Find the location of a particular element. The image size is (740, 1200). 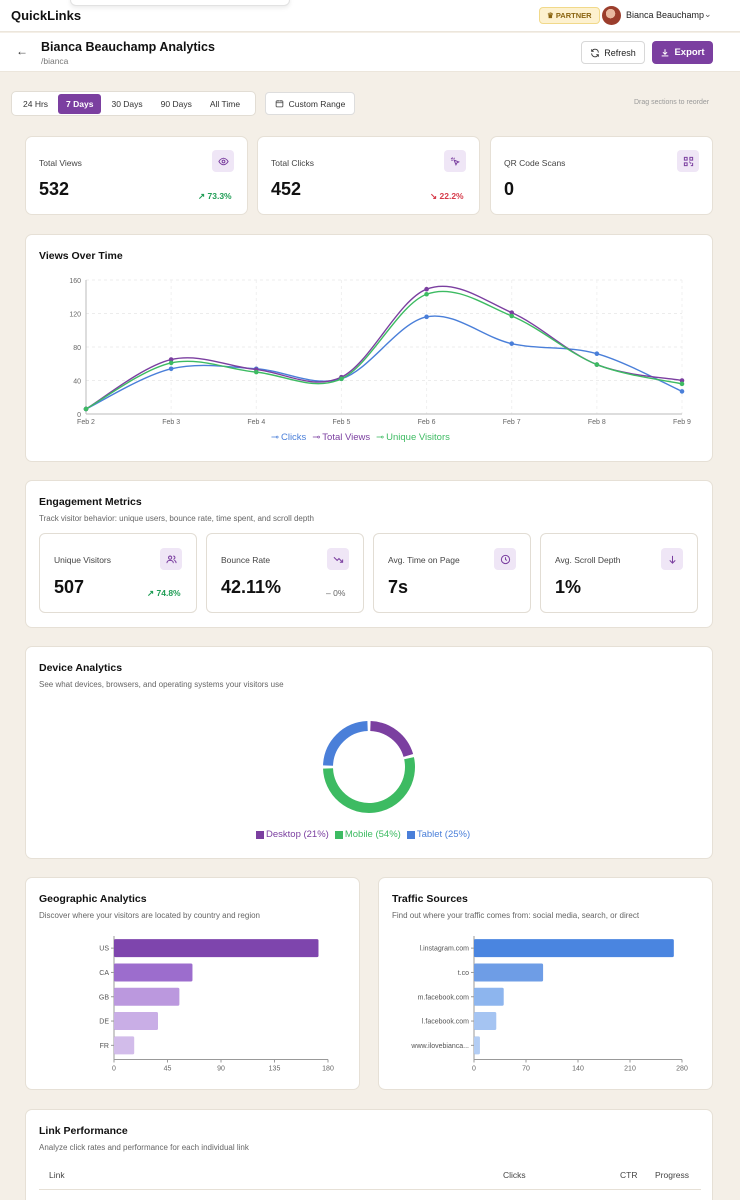

legend-item-clicks: ⊸ Clicks is located at coordinates (288, 437).